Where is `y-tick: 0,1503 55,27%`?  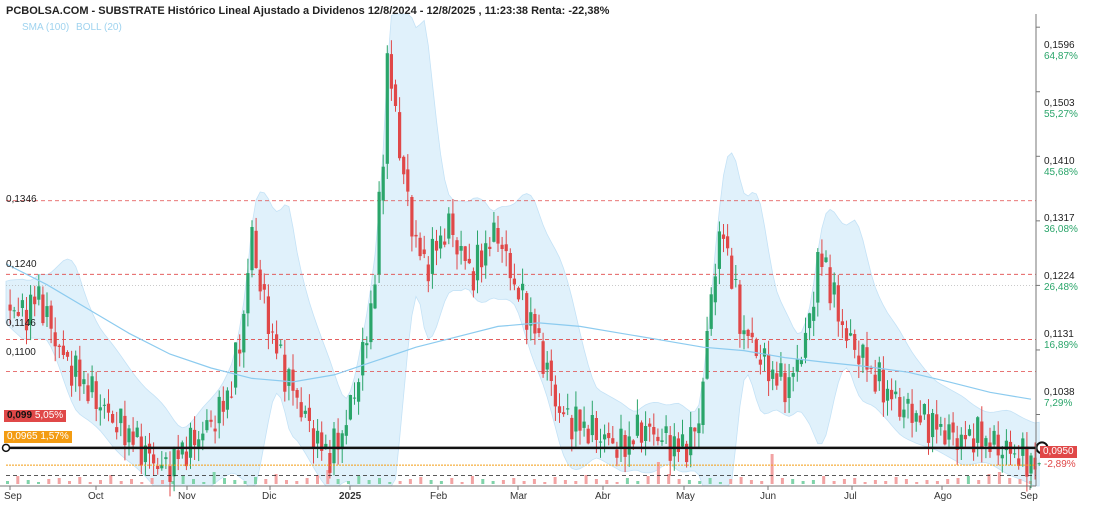 y-tick: 0,1503 55,27% is located at coordinates (1061, 109).